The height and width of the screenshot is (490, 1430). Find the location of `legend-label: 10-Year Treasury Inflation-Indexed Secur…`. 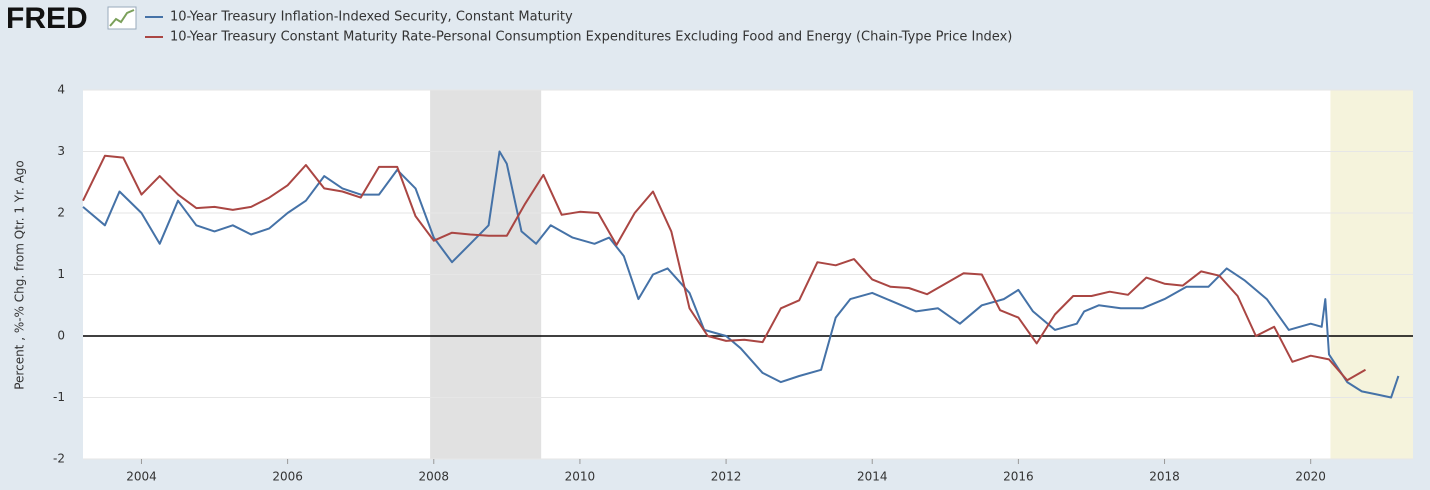

legend-label: 10-Year Treasury Inflation-Indexed Secur… is located at coordinates (371, 17).